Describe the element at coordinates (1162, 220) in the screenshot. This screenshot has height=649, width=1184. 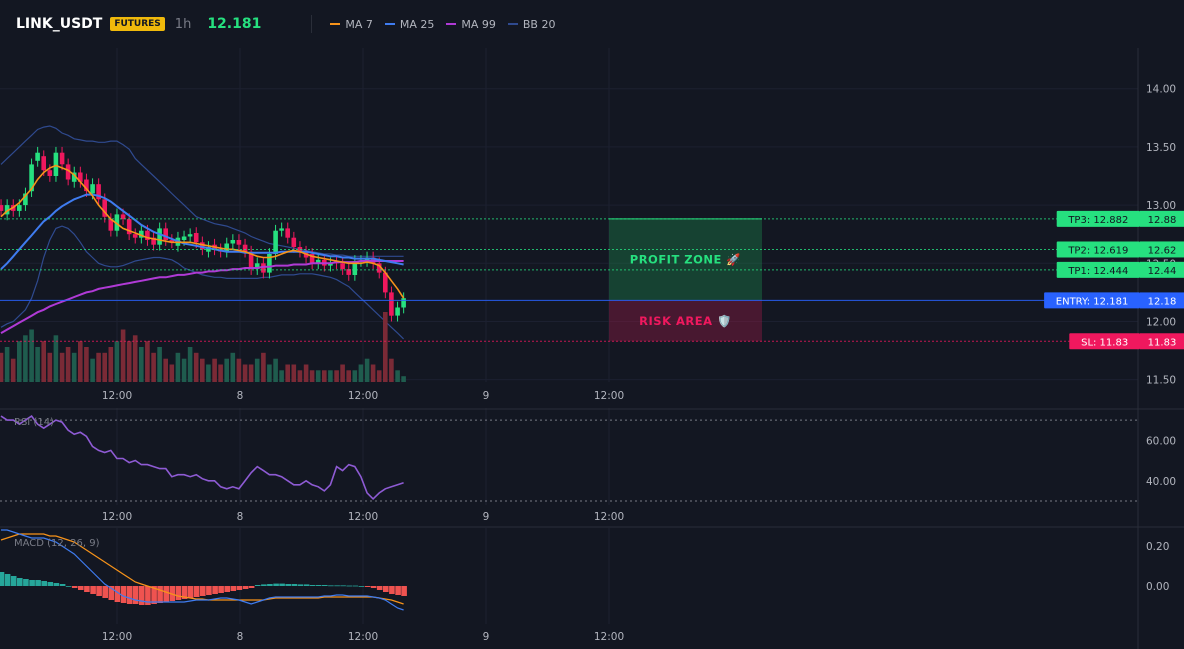
I see `axis-price-text: 12.88` at that location.